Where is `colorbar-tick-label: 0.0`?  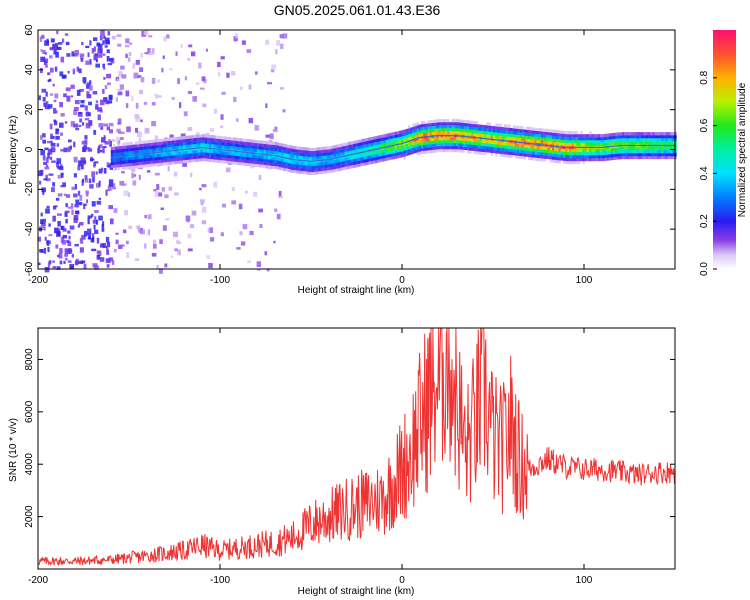
colorbar-tick-label: 0.0 is located at coordinates (704, 269).